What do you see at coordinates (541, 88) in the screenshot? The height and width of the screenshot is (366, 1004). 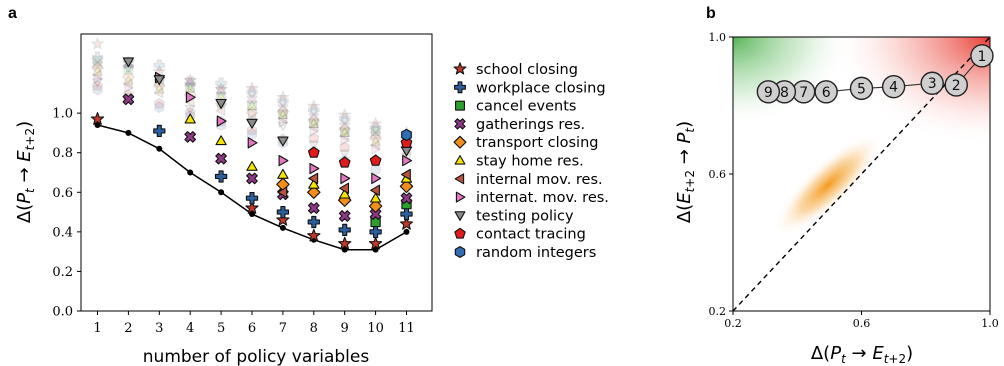 I see `legend-label: workplace closing` at bounding box center [541, 88].